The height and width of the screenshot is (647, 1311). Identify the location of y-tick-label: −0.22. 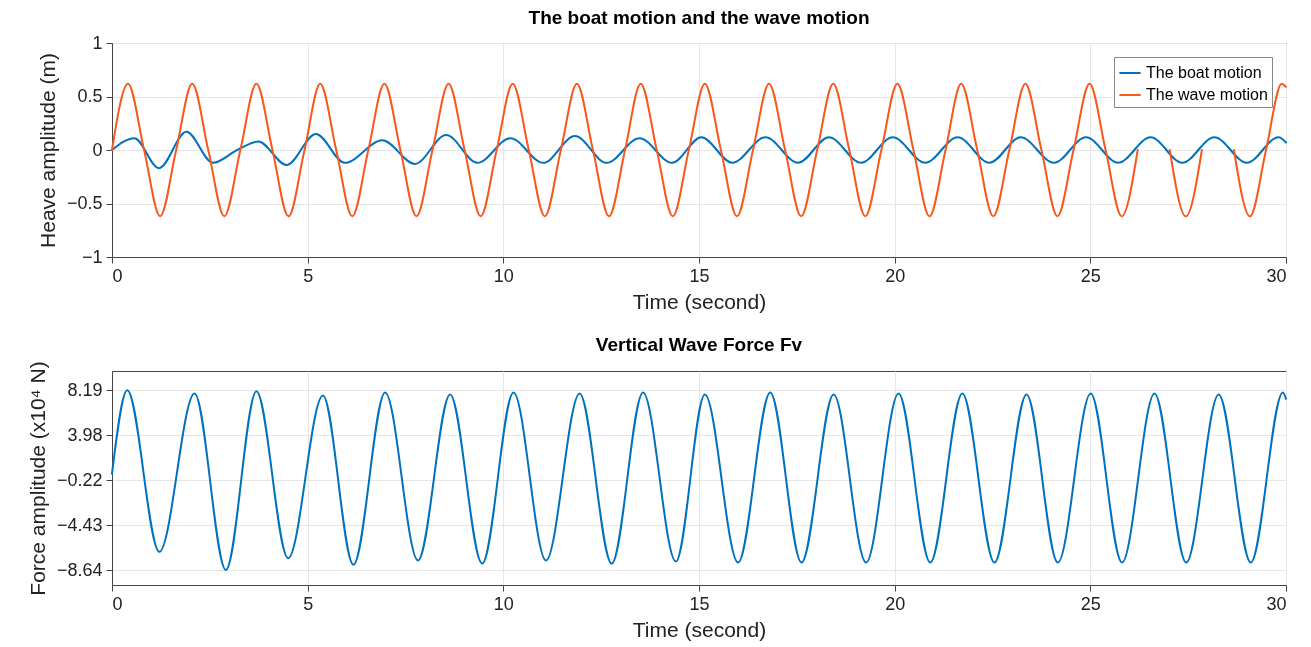
(79, 479).